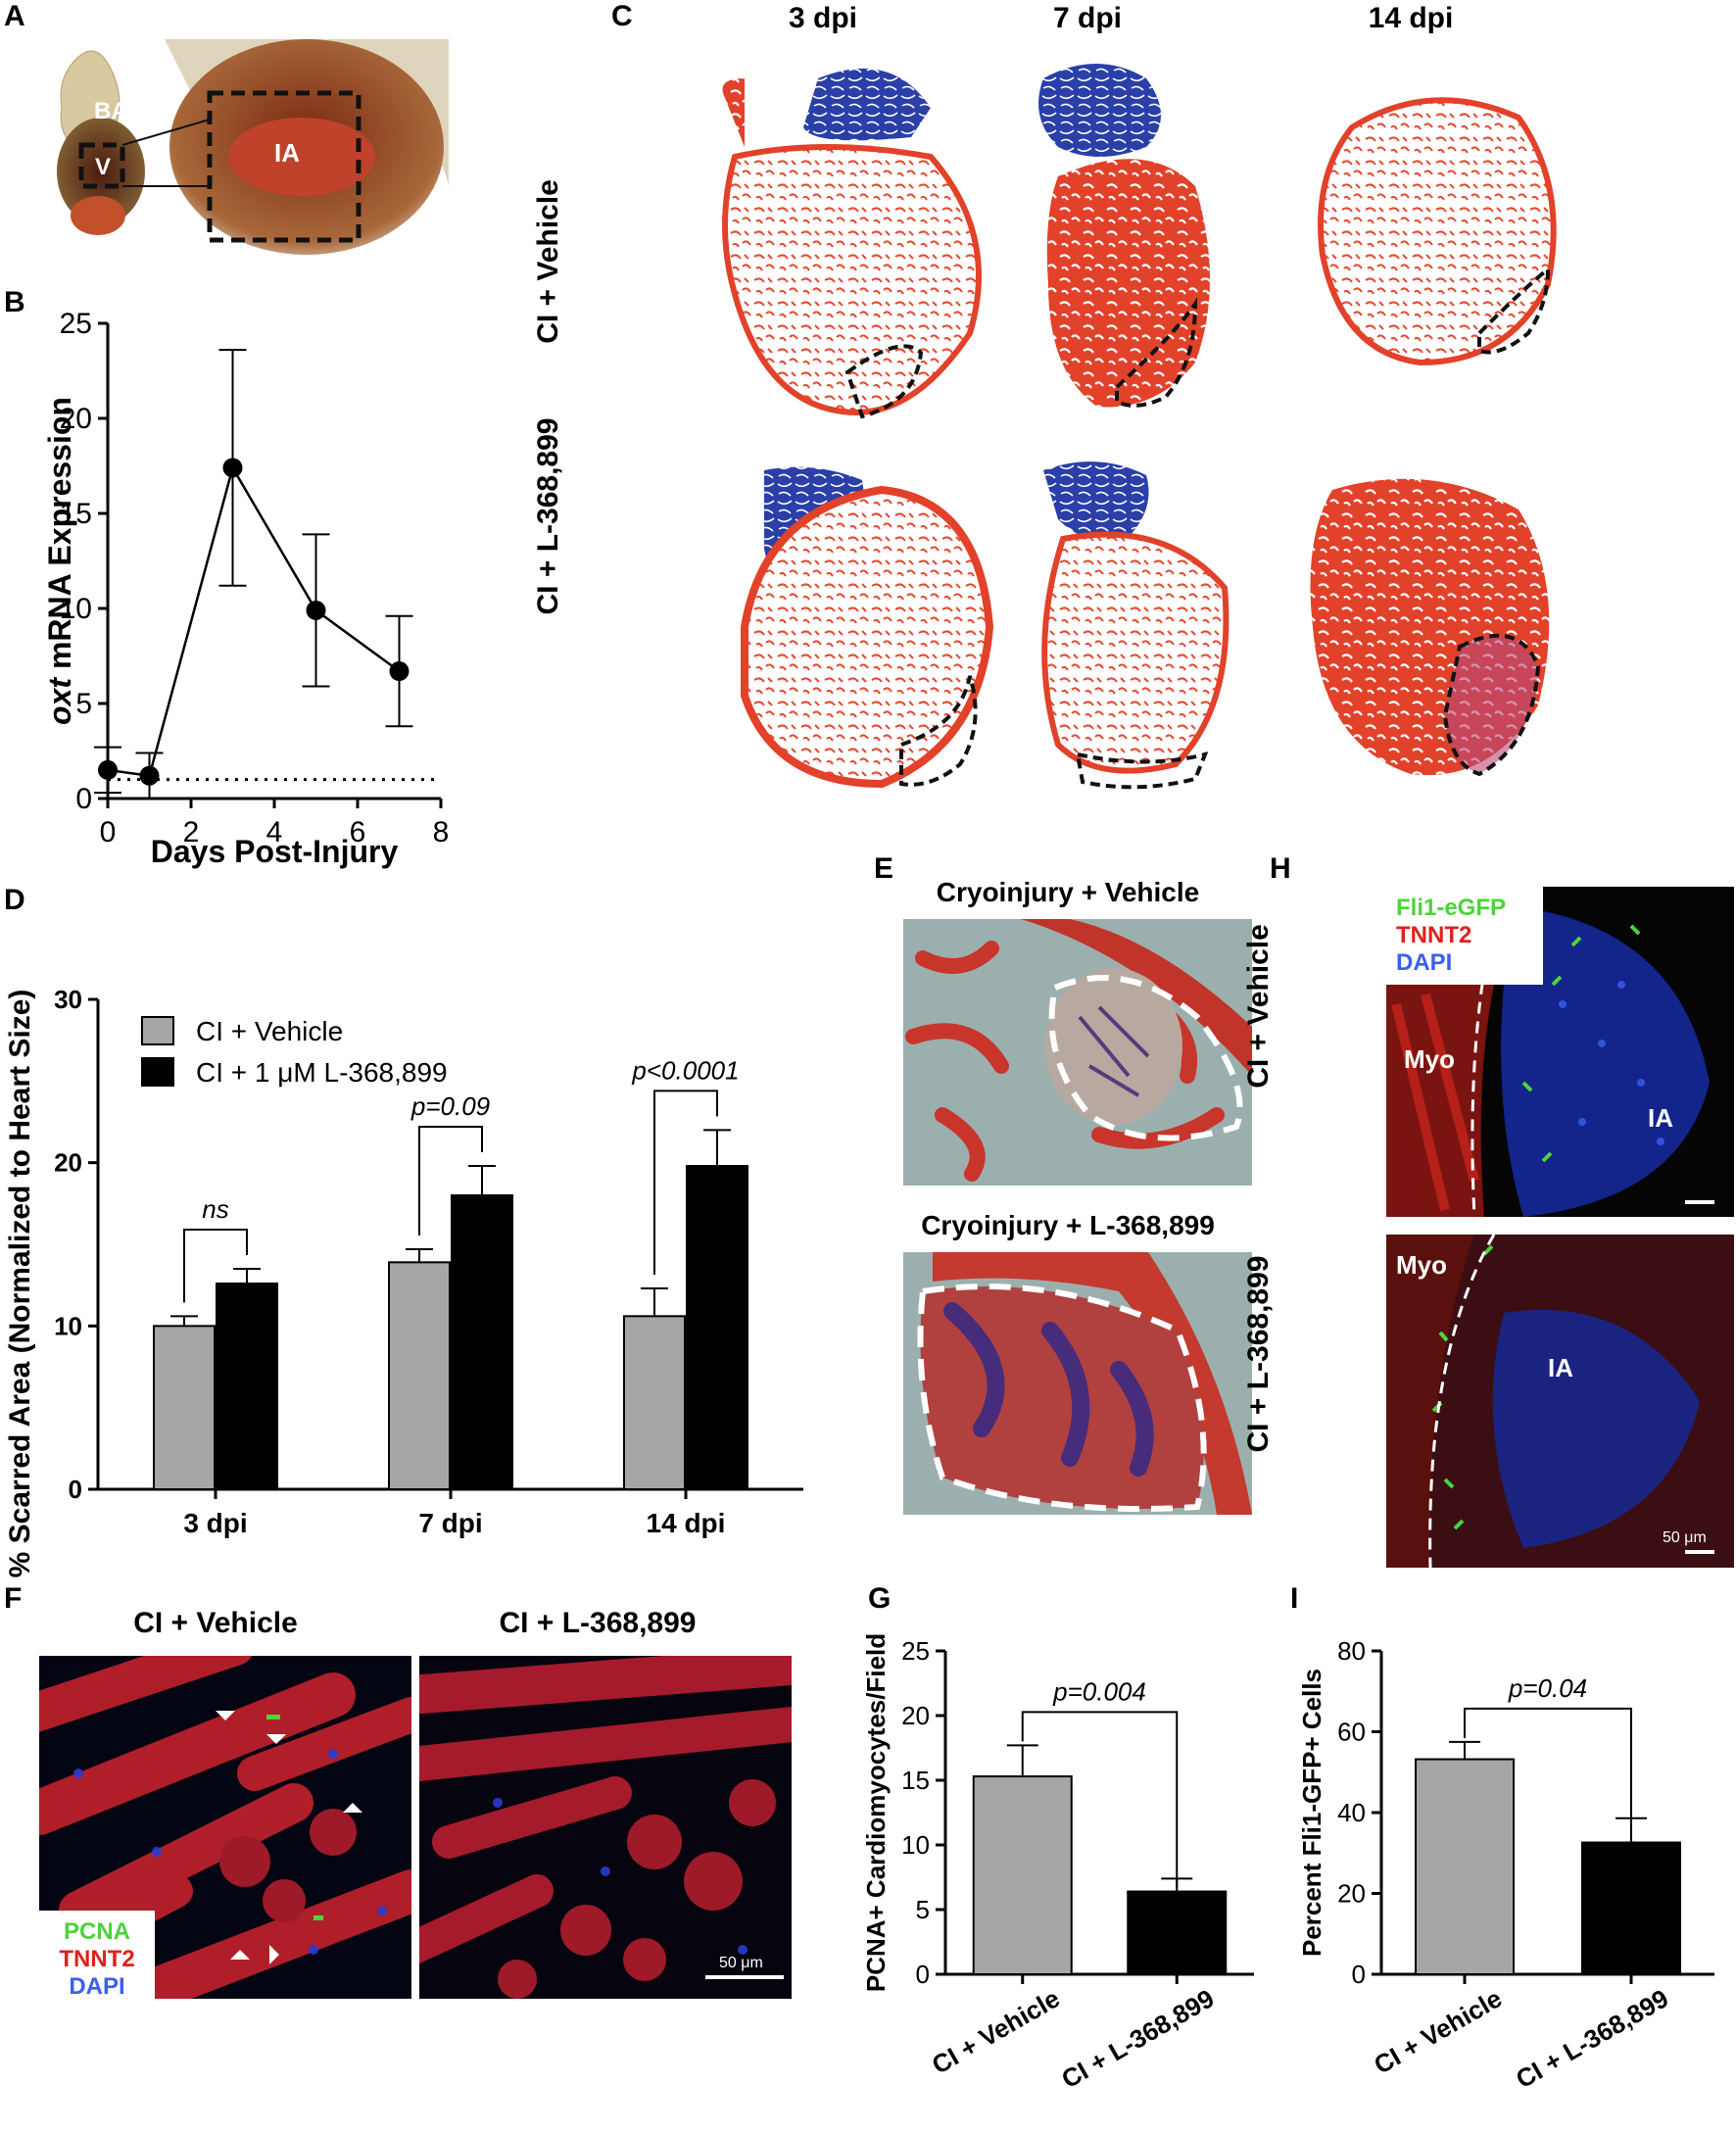  I want to click on chart-b-series-line, so click(254, 621).